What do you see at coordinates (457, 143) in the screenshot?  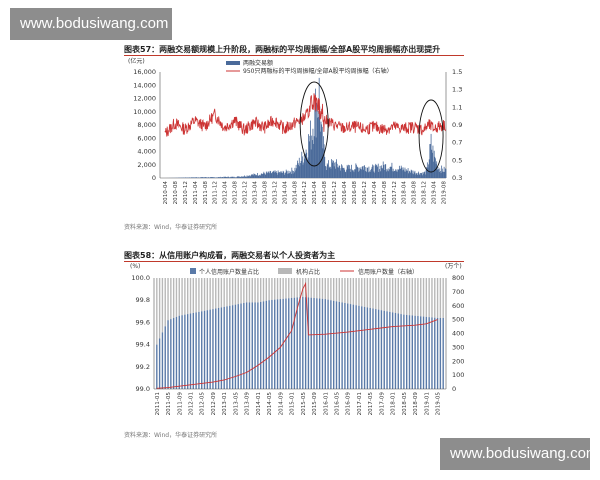 I see `chart1-yright-tick: 0.7` at bounding box center [457, 143].